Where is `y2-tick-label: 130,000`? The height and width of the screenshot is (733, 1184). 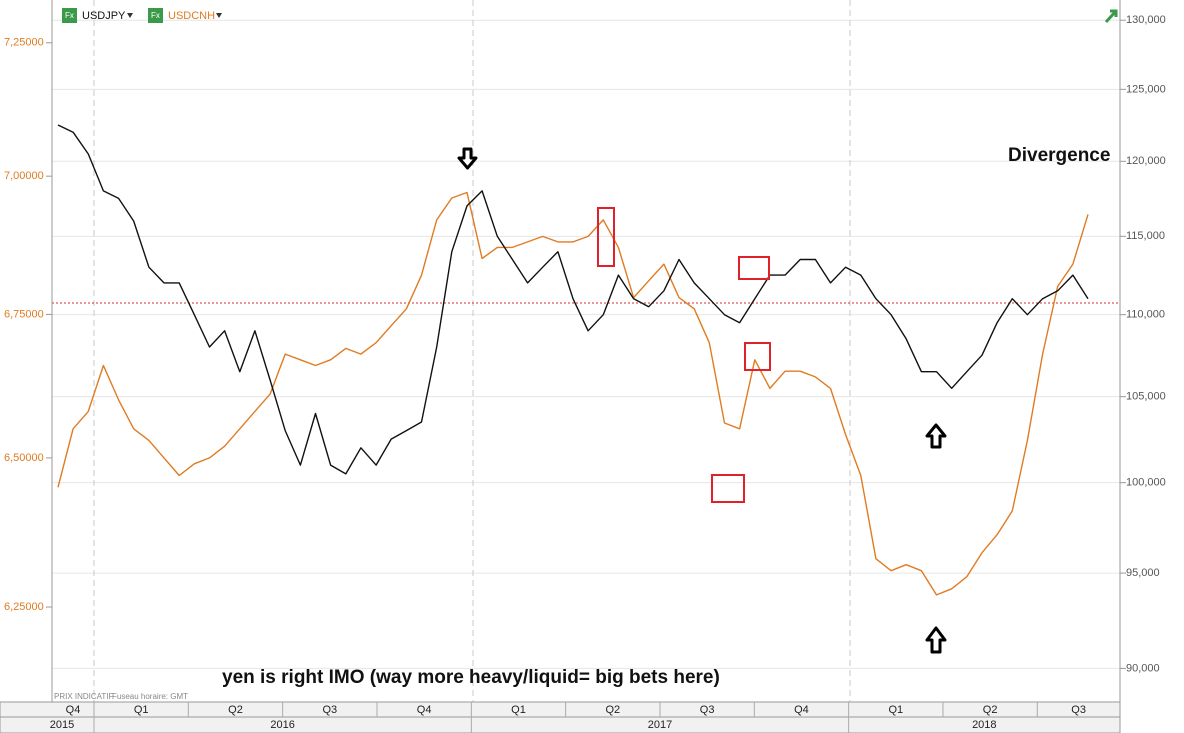
y2-tick-label: 130,000 is located at coordinates (1146, 20).